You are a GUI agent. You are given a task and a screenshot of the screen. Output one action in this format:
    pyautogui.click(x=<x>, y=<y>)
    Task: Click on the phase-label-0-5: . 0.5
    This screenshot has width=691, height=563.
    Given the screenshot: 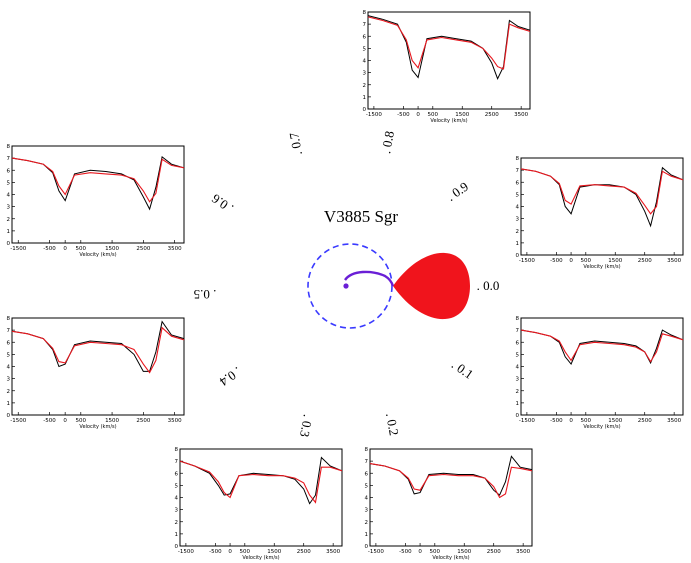 What is the action you would take?
    pyautogui.click(x=205, y=294)
    